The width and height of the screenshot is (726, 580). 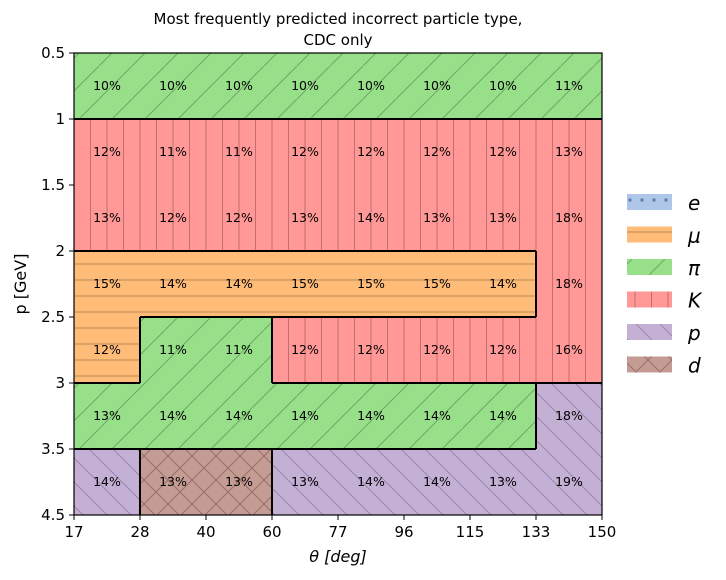 What do you see at coordinates (403, 532) in the screenshot?
I see `x-tick-label: 96` at bounding box center [403, 532].